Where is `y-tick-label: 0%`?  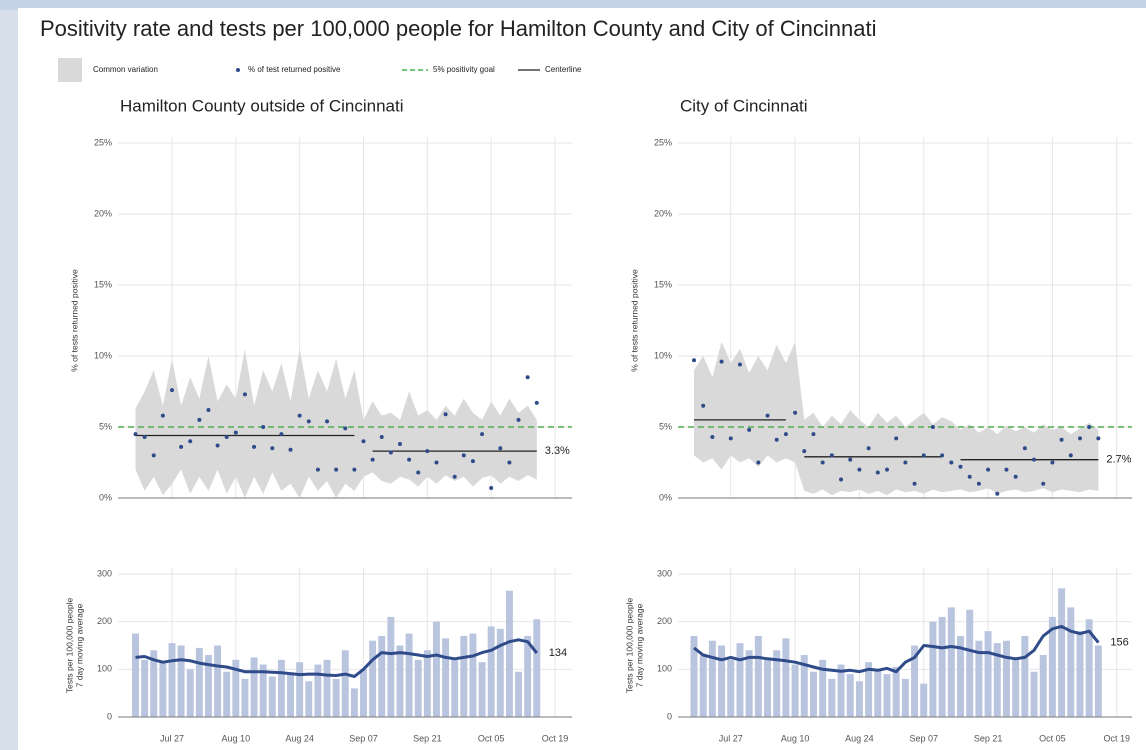
y-tick-label: 0% is located at coordinates (665, 497).